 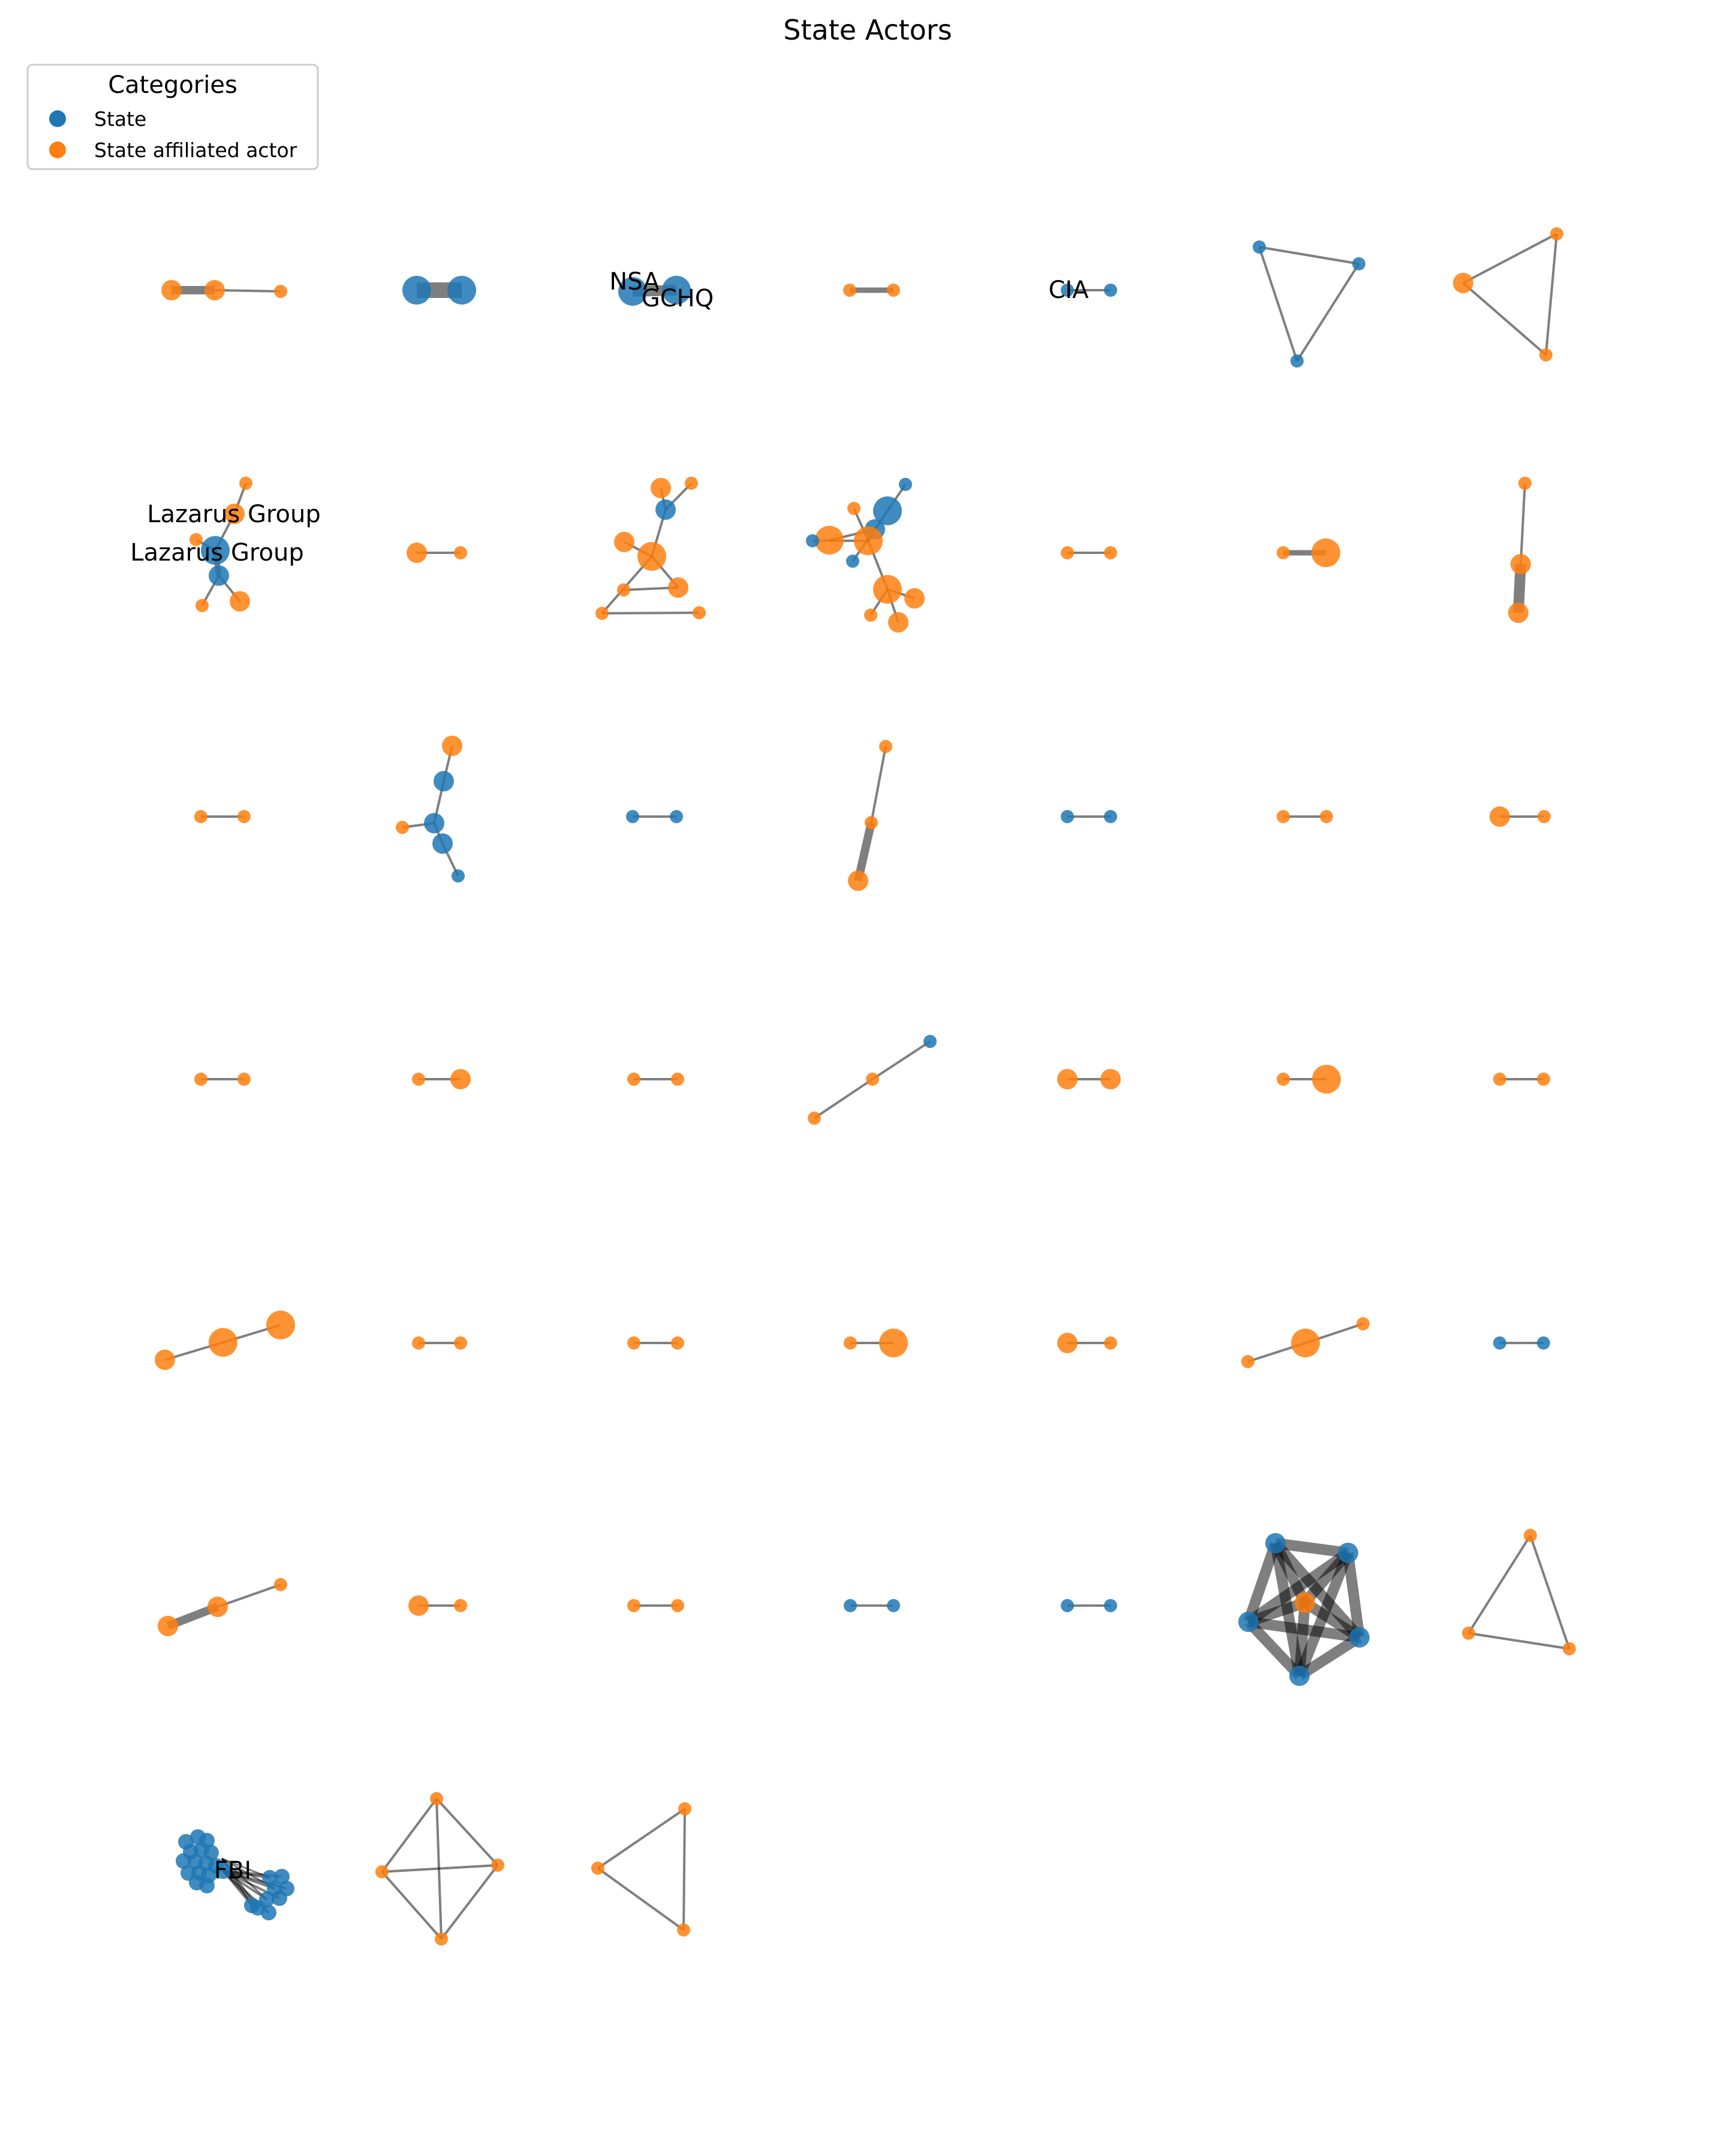 What do you see at coordinates (120, 119) in the screenshot?
I see `legend-label-state: State` at bounding box center [120, 119].